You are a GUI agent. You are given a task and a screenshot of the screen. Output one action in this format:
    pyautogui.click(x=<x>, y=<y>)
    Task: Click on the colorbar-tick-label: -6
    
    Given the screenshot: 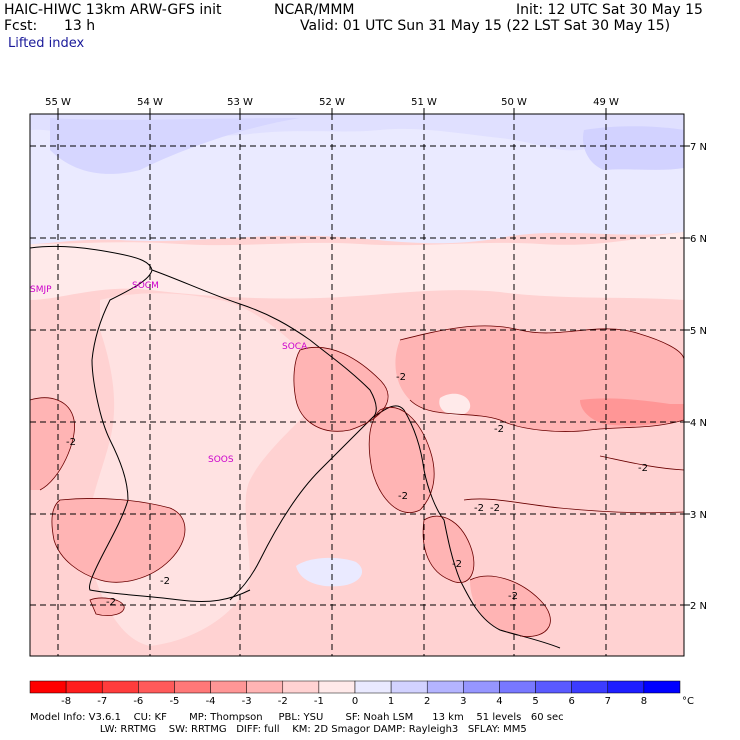 What is the action you would take?
    pyautogui.click(x=138, y=701)
    